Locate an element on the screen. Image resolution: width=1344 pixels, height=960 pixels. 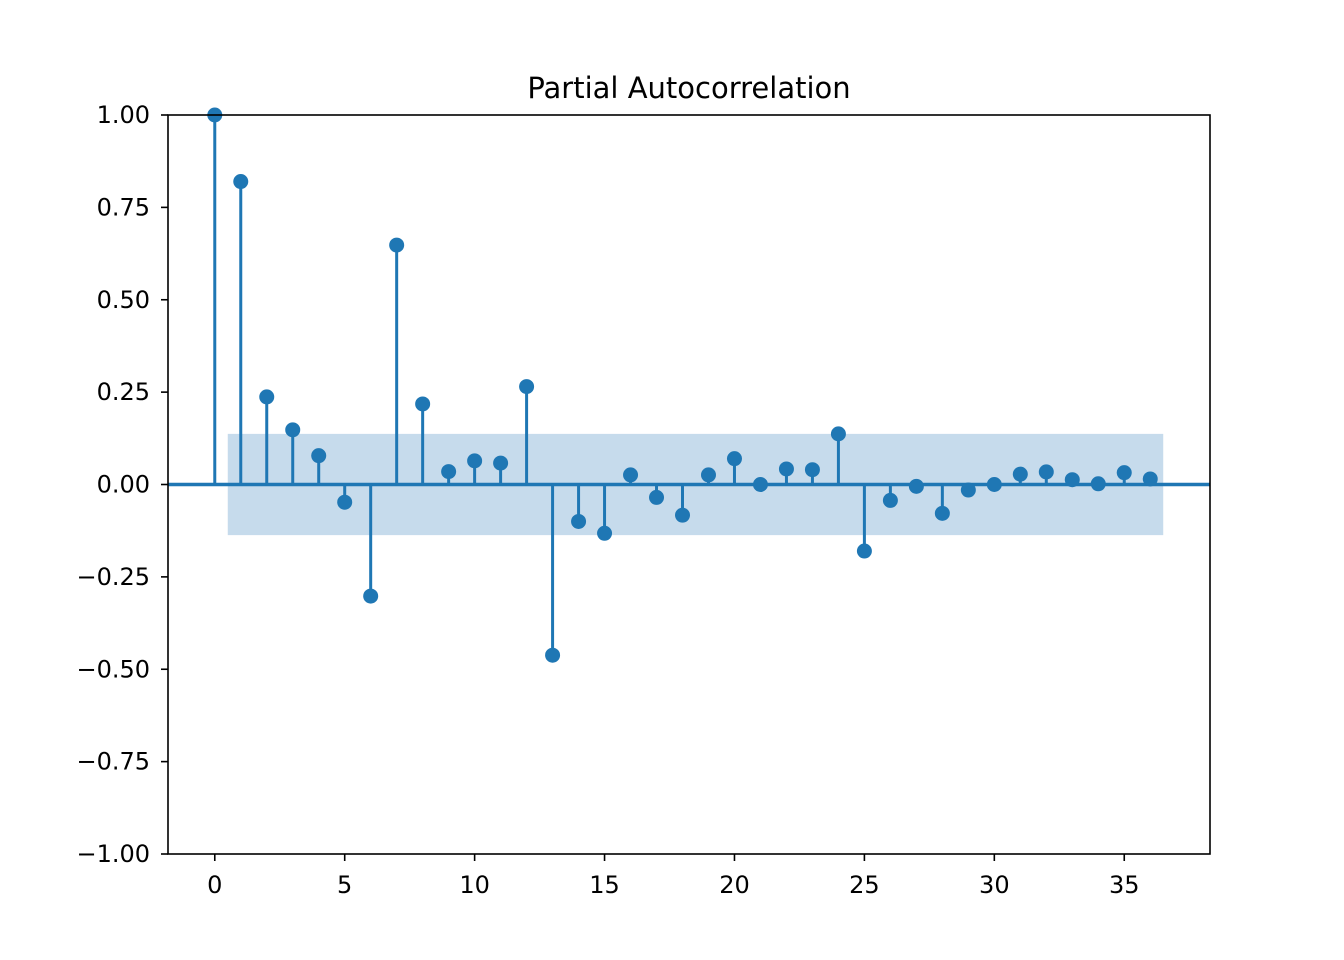
y-tick-label: −1.00 is located at coordinates (113, 854).